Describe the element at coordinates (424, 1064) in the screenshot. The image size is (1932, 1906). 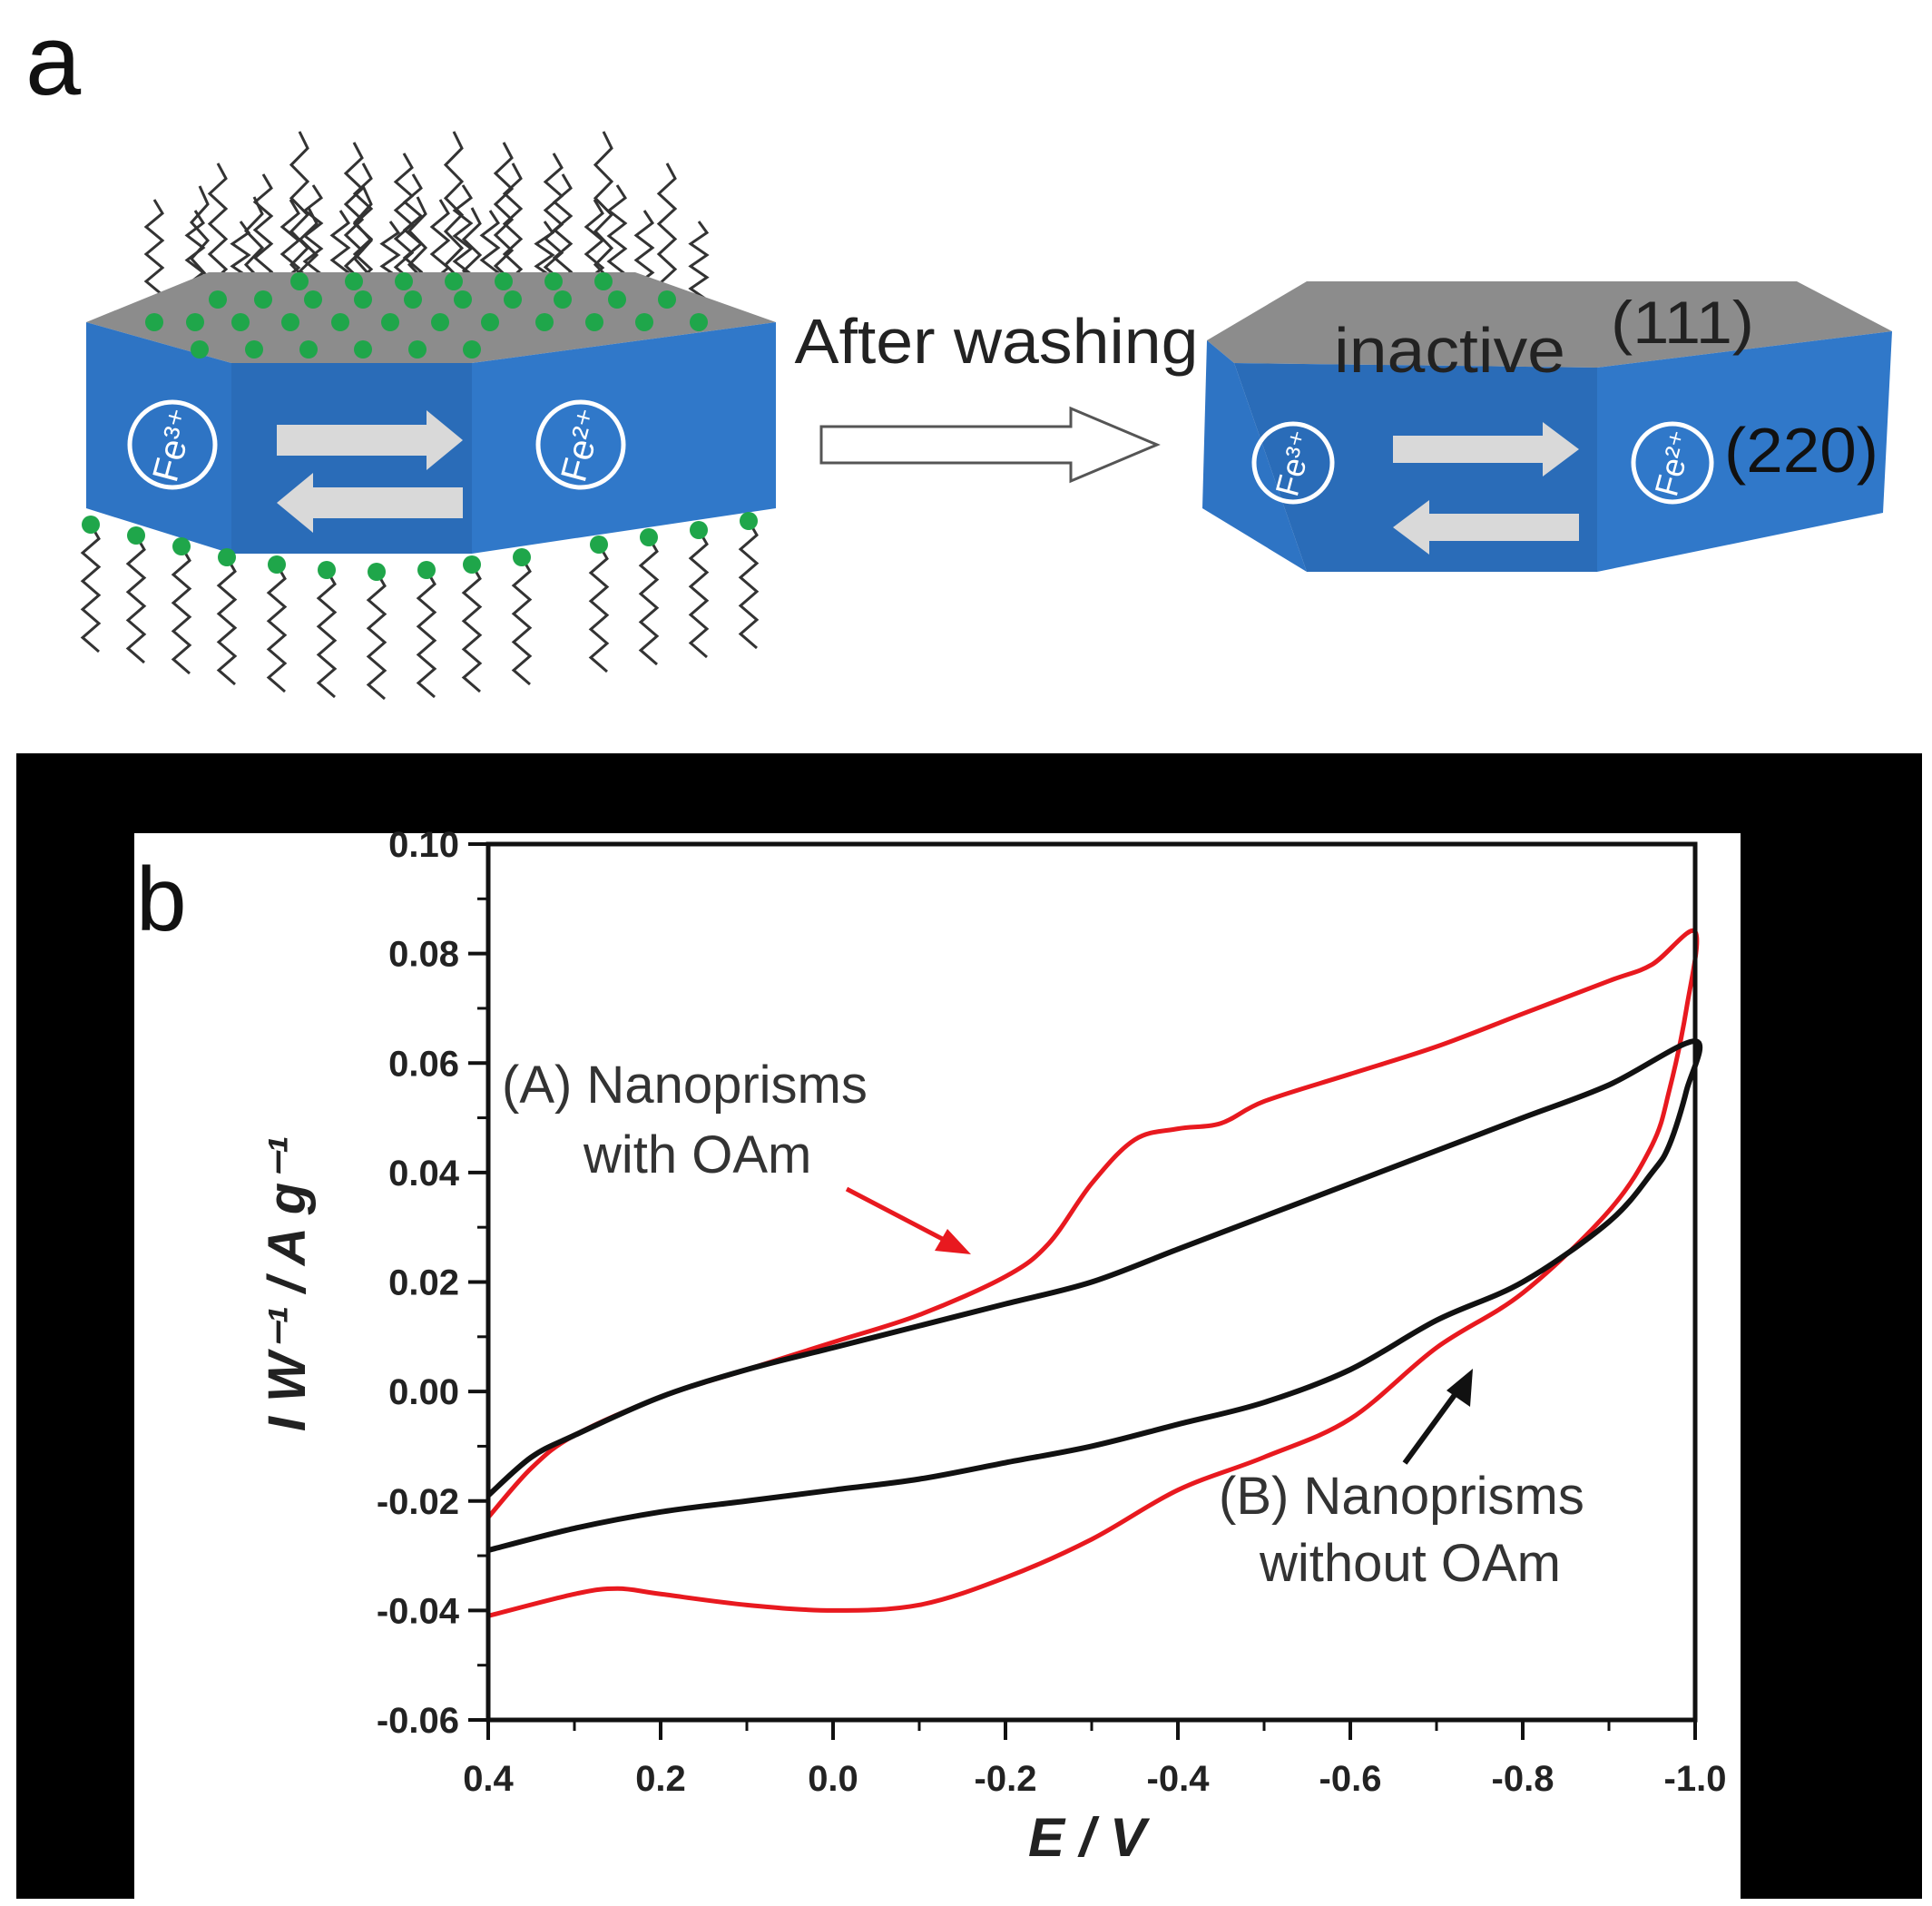
I see `y-tick-label: 0.06` at that location.